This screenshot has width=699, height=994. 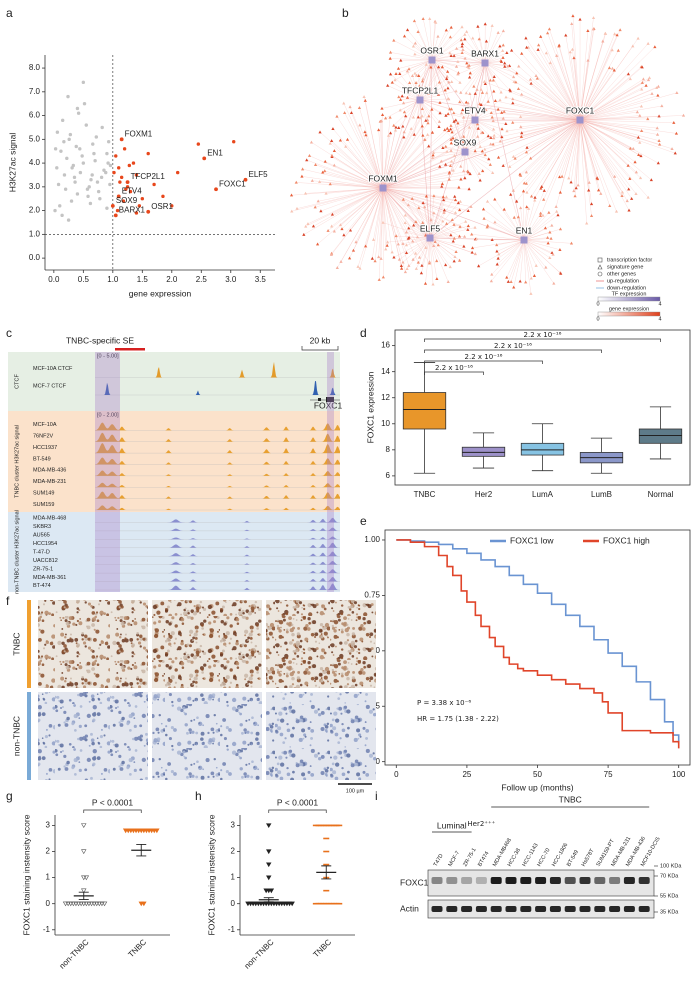 I want to click on y-tick-label: 5.0, so click(x=35, y=138).